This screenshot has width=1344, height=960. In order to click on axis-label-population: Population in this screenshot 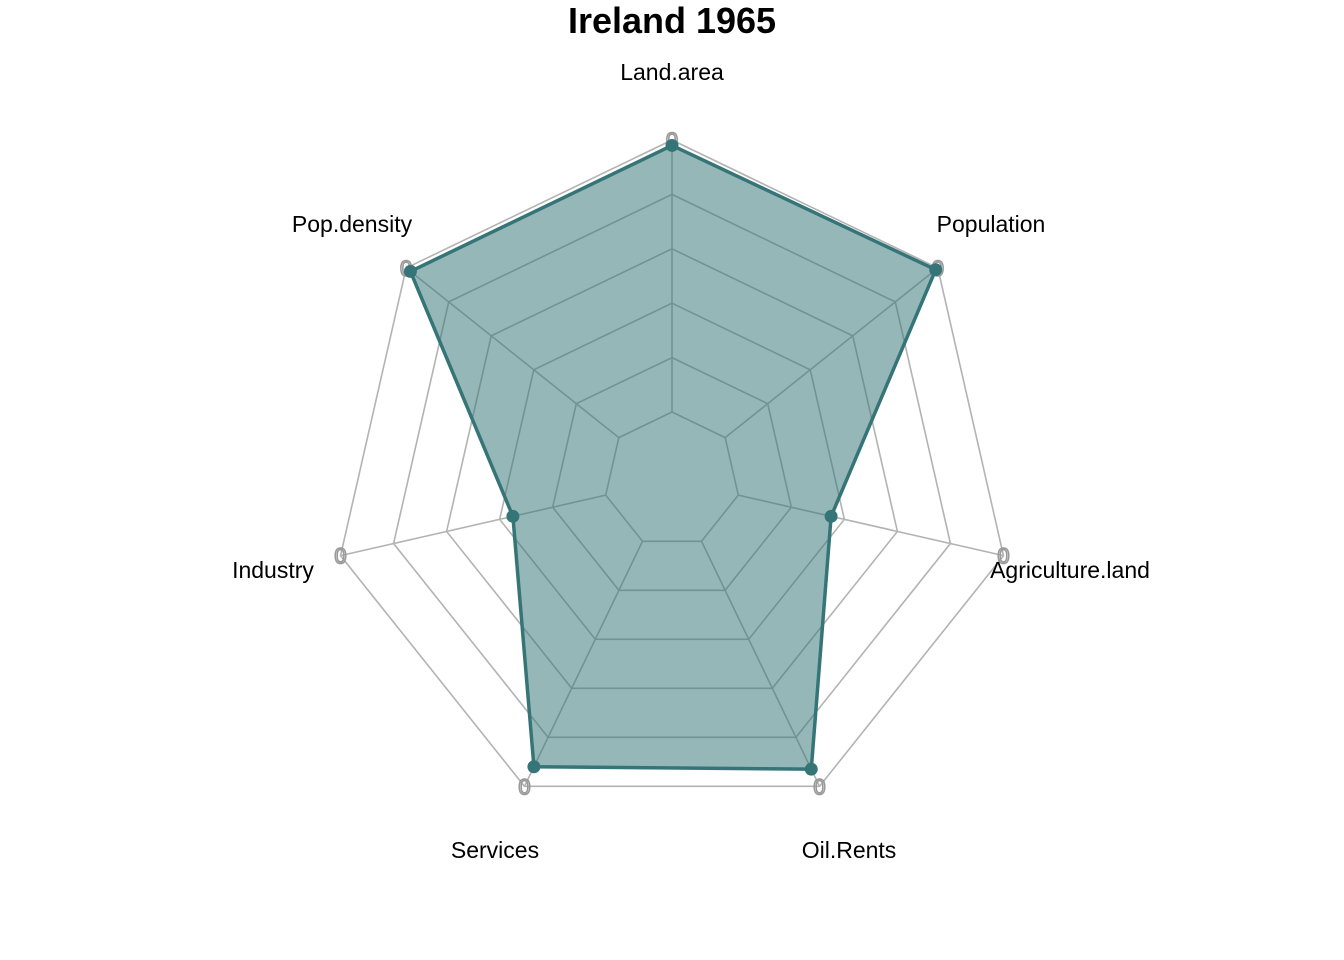, I will do `click(991, 224)`.